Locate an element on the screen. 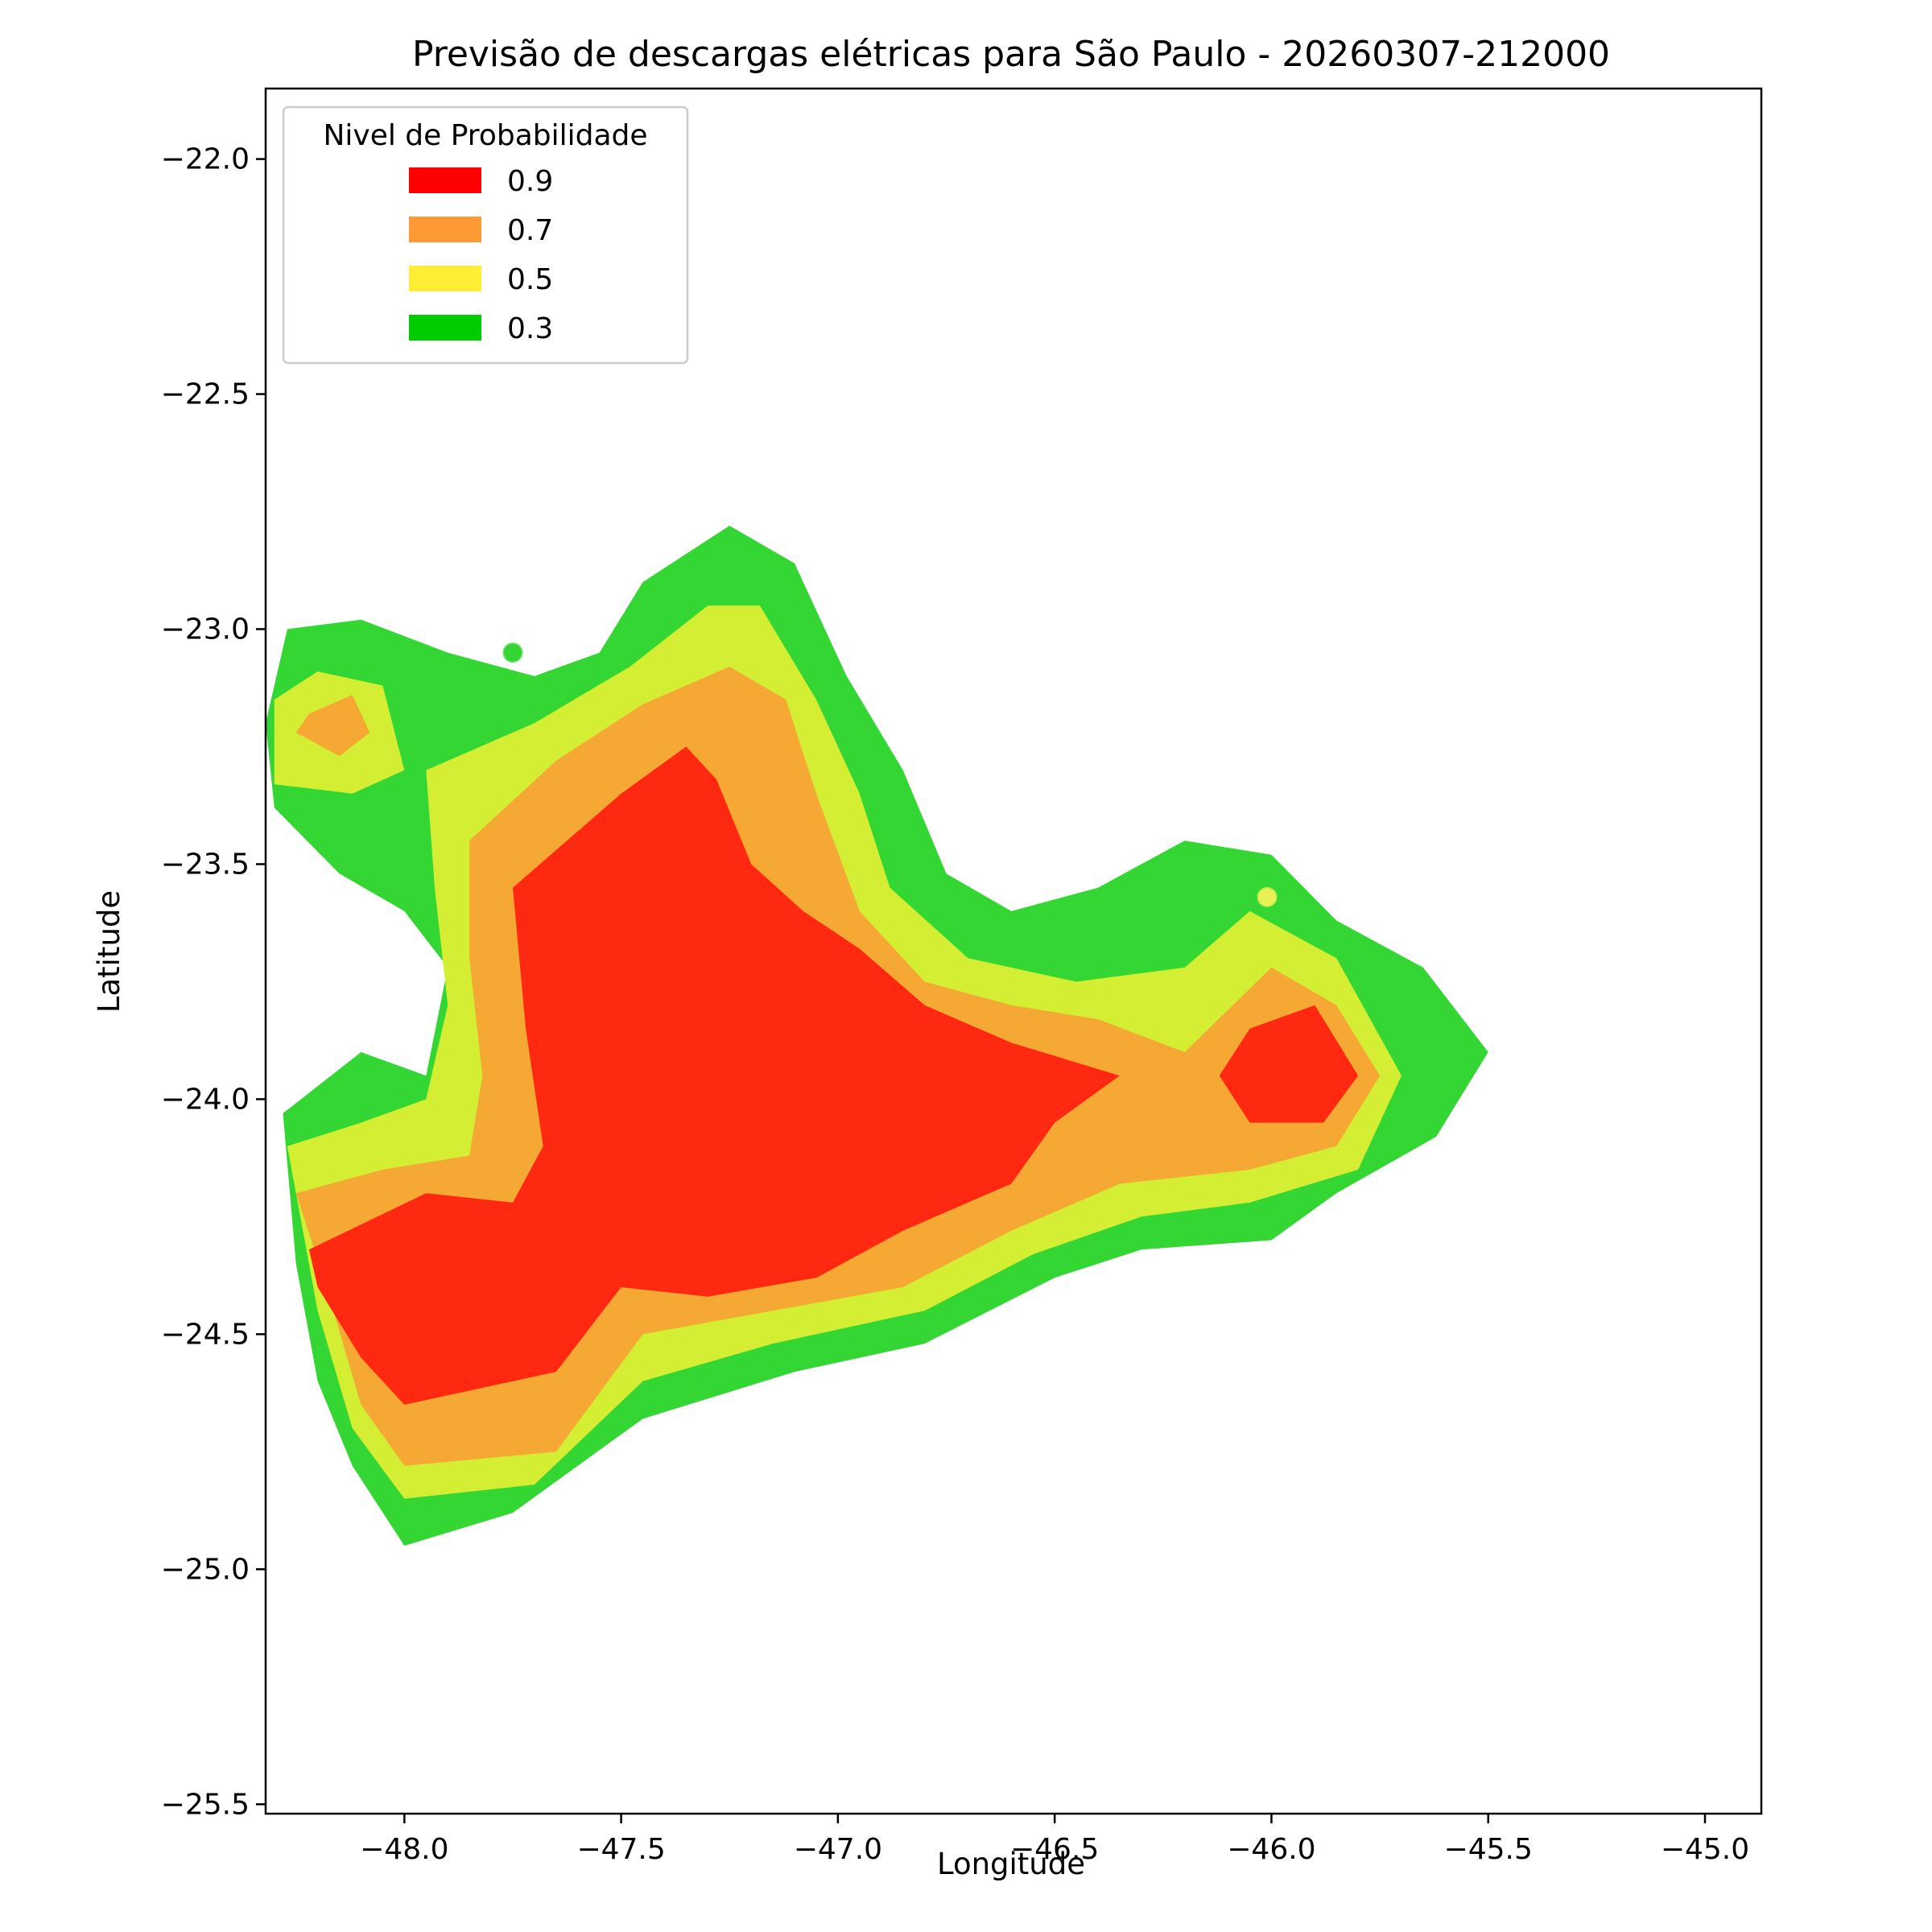 The width and height of the screenshot is (1932, 1932). y-tick-label: −23.5 is located at coordinates (205, 864).